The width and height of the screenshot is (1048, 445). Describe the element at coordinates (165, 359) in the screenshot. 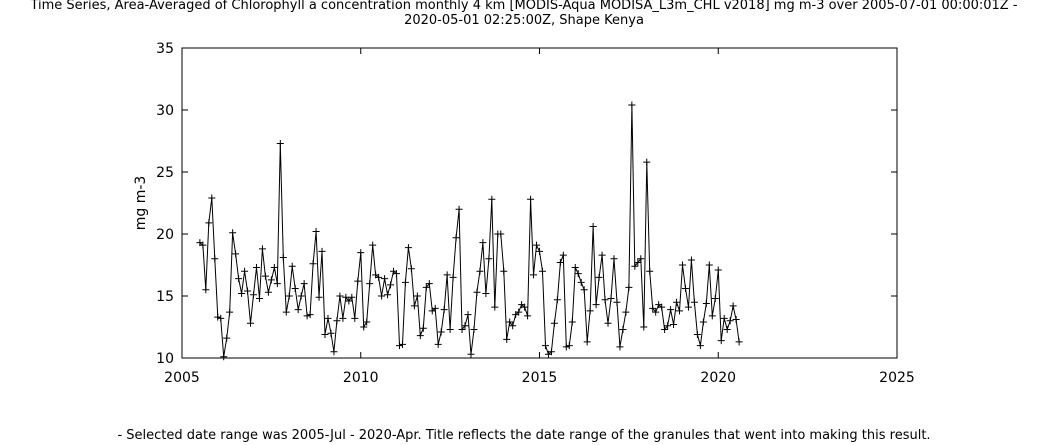

I see `y-tick-label: 10` at that location.